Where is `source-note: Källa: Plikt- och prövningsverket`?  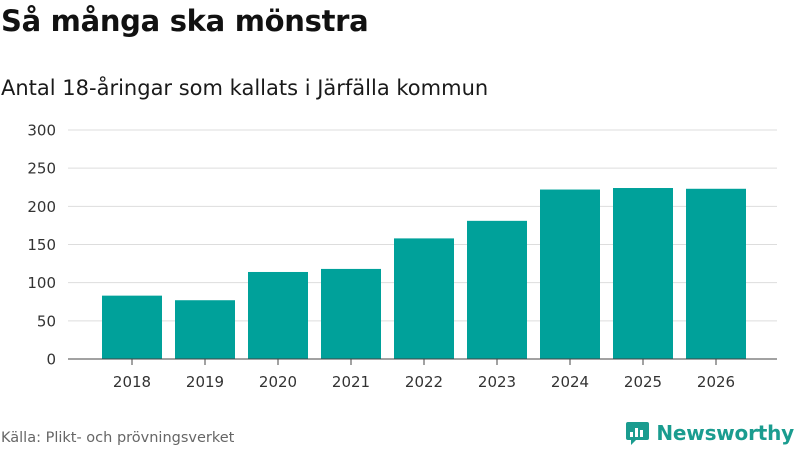 source-note: Källa: Plikt- och prövningsverket is located at coordinates (118, 438).